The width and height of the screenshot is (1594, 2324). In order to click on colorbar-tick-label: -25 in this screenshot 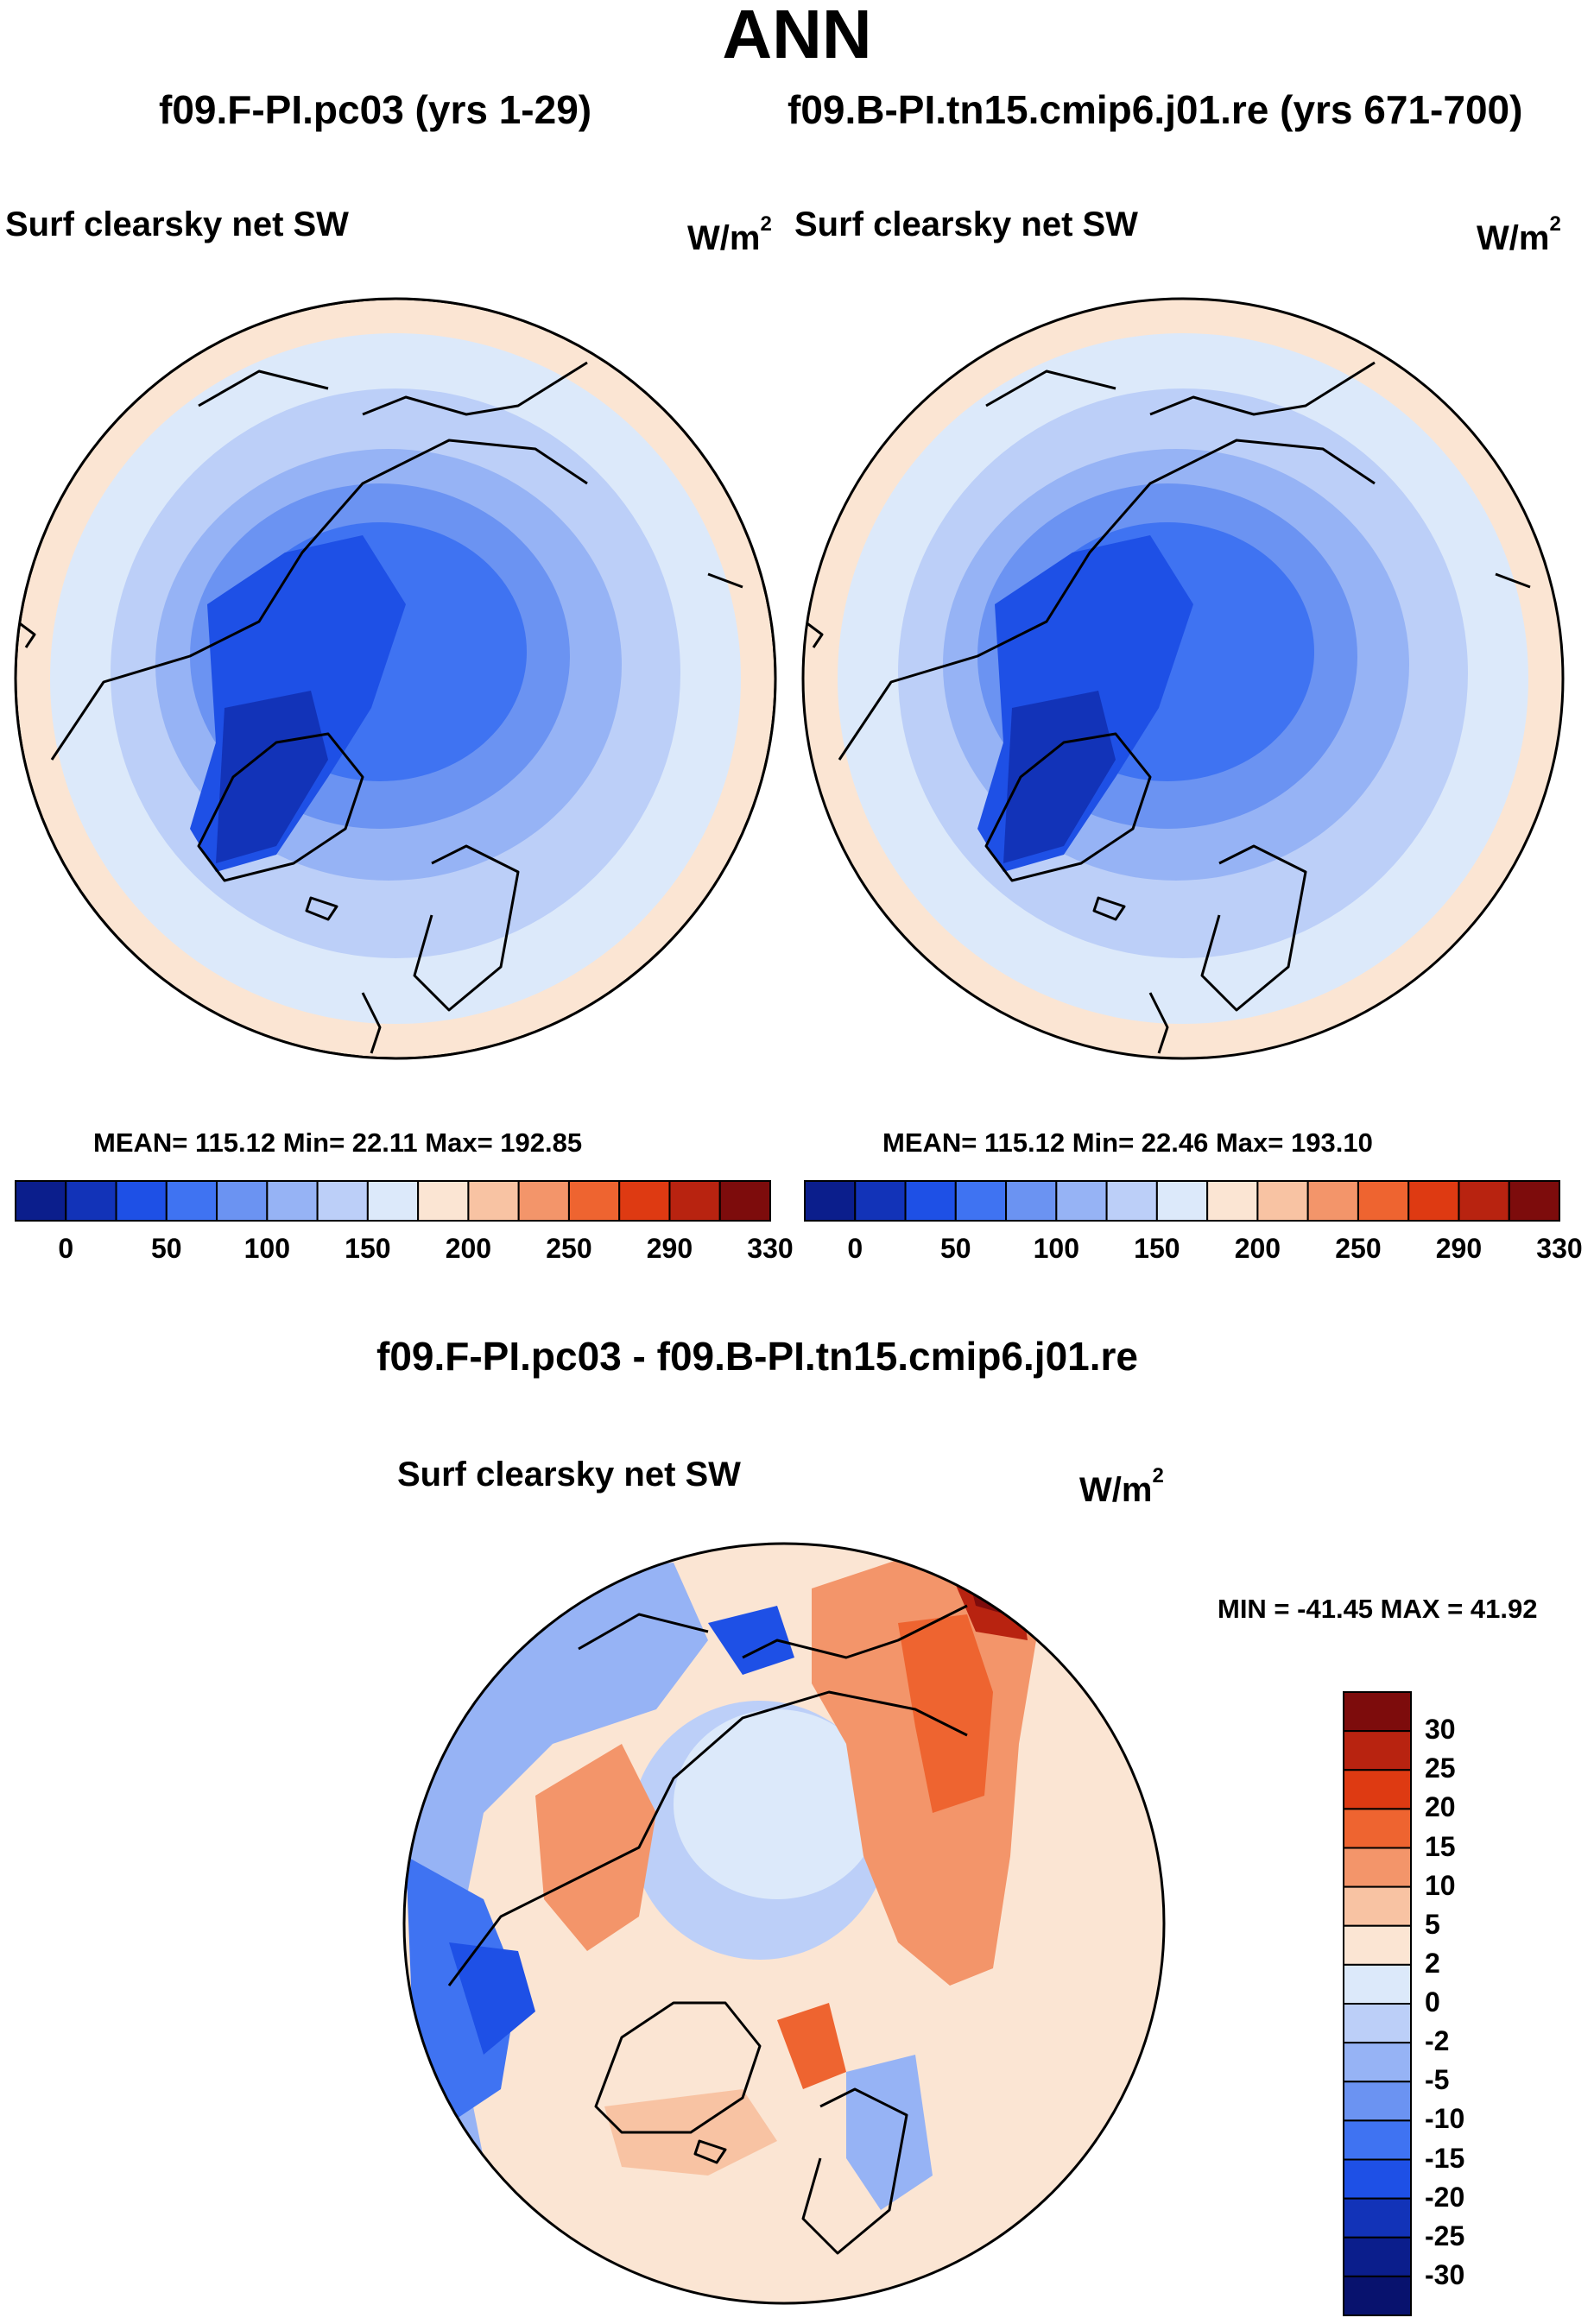, I will do `click(1445, 2235)`.